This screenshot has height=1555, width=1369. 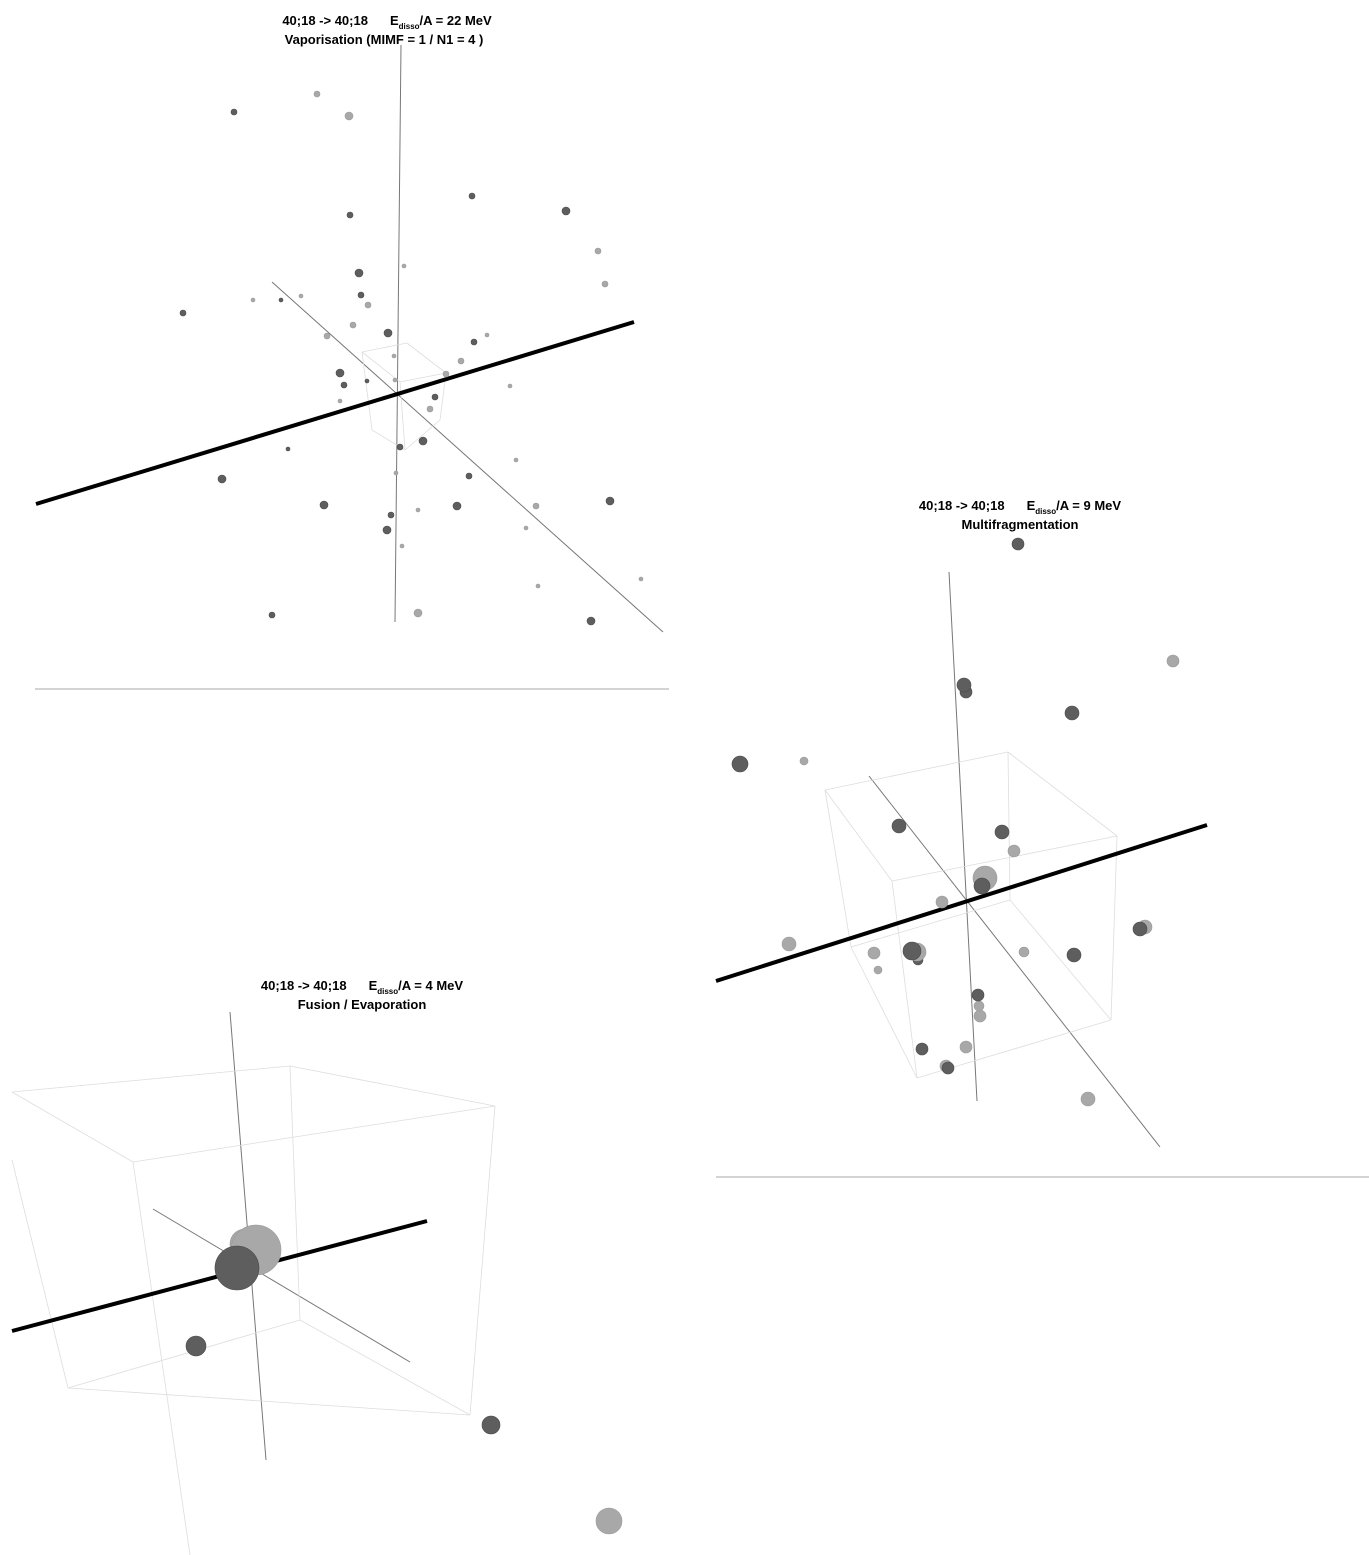 What do you see at coordinates (430, 985) in the screenshot?
I see `energy-value: /A = 4 MeV` at bounding box center [430, 985].